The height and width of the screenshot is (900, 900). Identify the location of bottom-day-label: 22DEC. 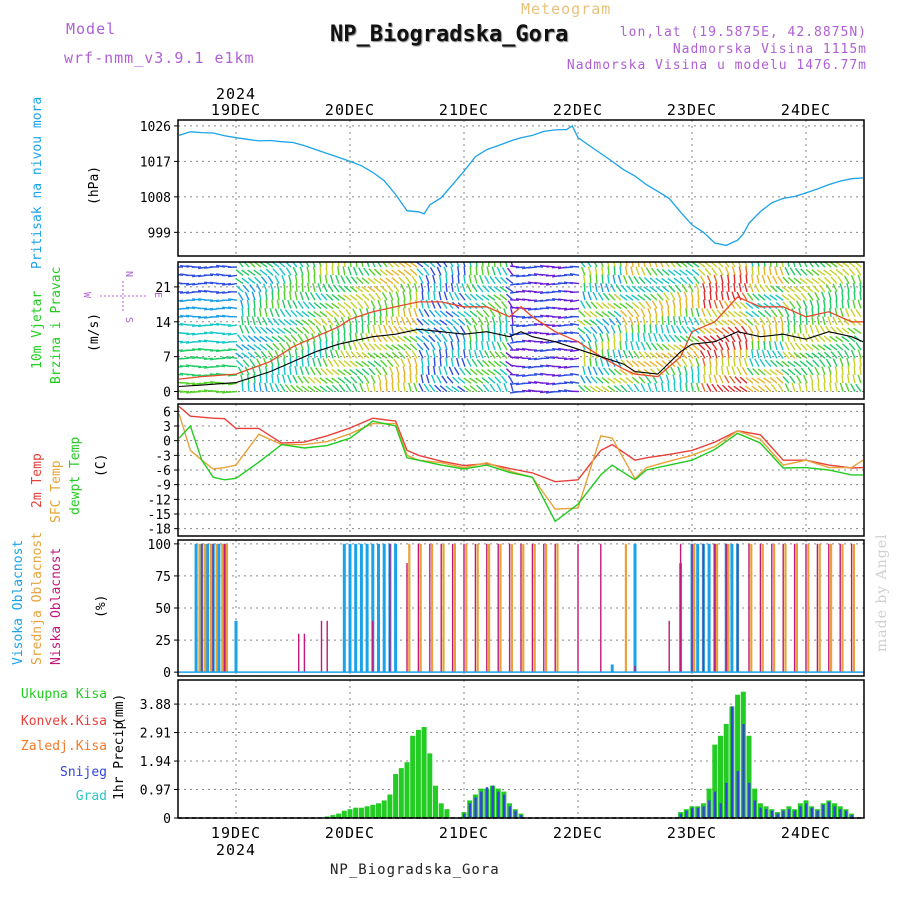
(578, 833).